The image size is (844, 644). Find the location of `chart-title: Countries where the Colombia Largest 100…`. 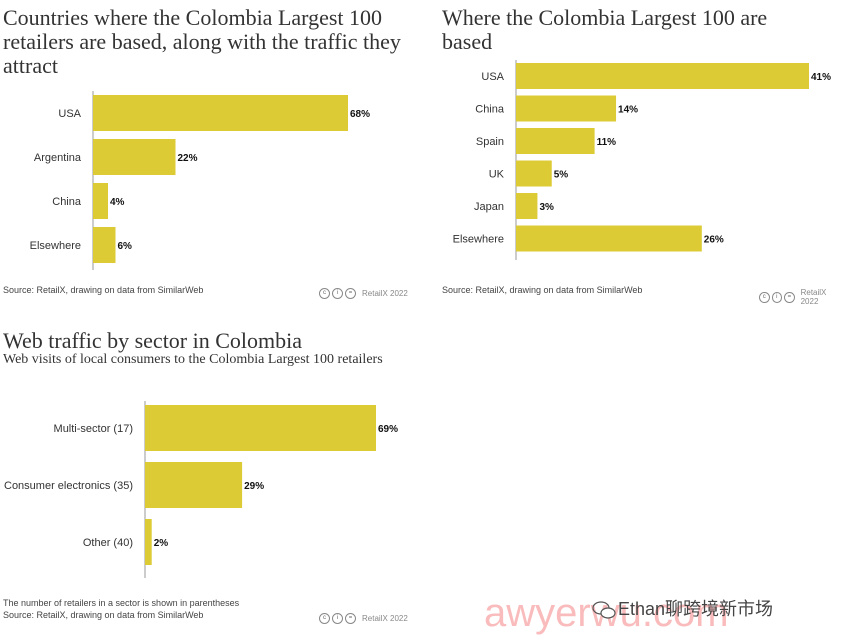

chart-title: Countries where the Colombia Largest 100… is located at coordinates (202, 41).